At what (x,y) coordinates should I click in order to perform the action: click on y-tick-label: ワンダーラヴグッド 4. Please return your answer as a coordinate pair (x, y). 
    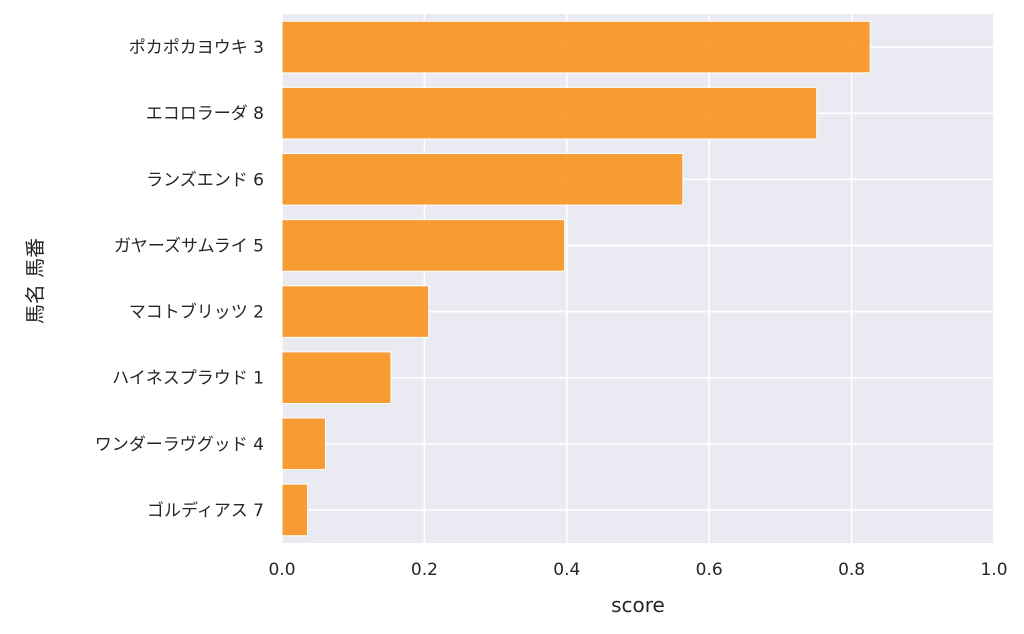
    Looking at the image, I should click on (179, 445).